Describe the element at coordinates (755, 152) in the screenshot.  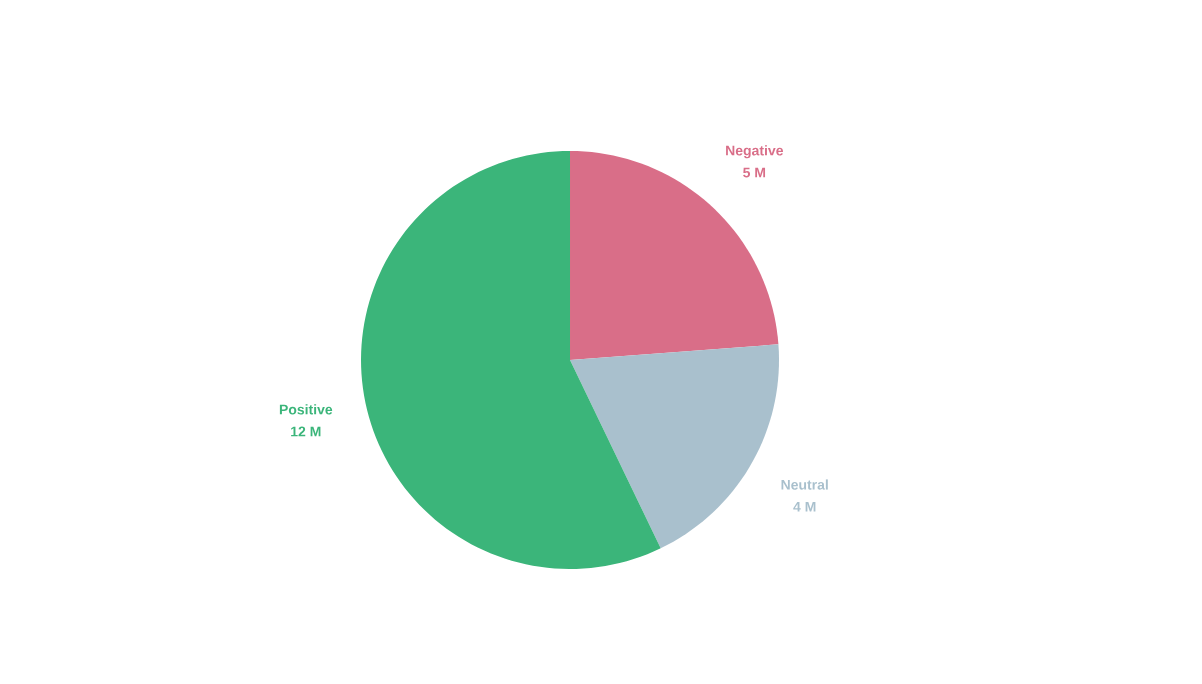
I see `slice-label: Negative` at that location.